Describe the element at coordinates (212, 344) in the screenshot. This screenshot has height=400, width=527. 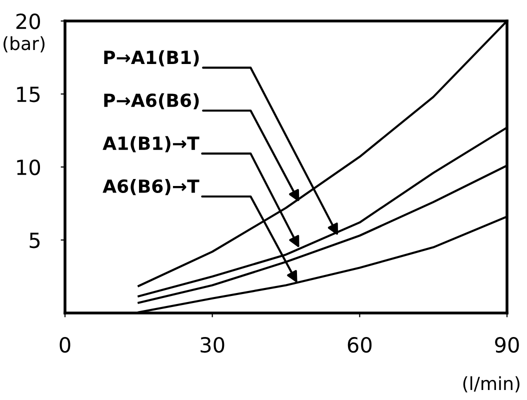
I see `x-tick-label: 30` at that location.